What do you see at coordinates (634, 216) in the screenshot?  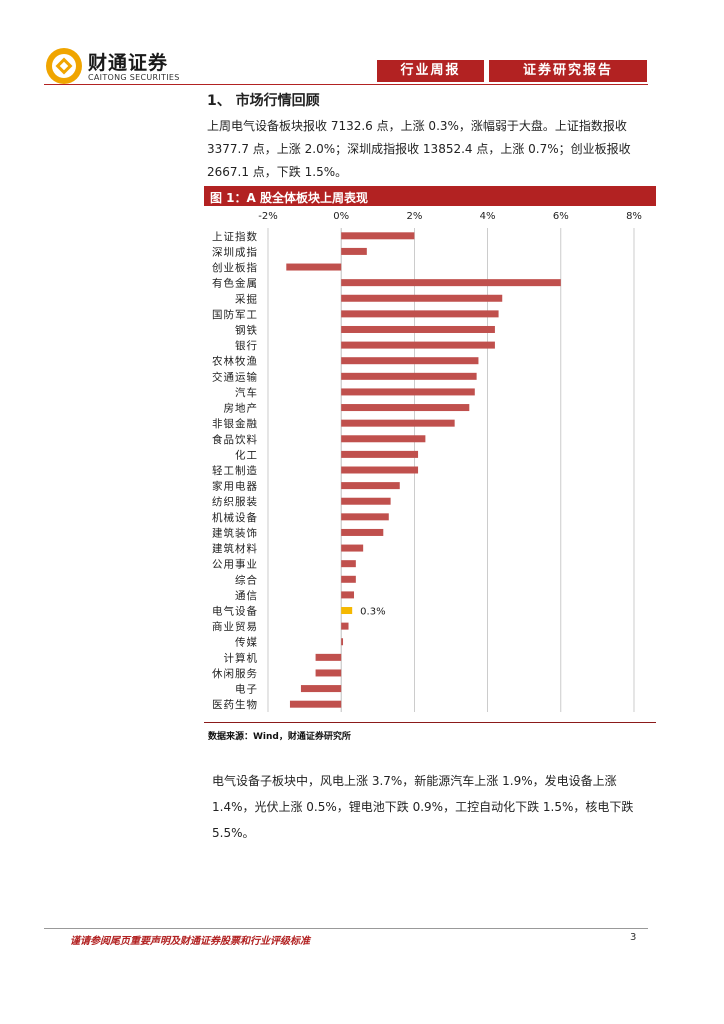 I see `x-tick-label: 8%` at bounding box center [634, 216].